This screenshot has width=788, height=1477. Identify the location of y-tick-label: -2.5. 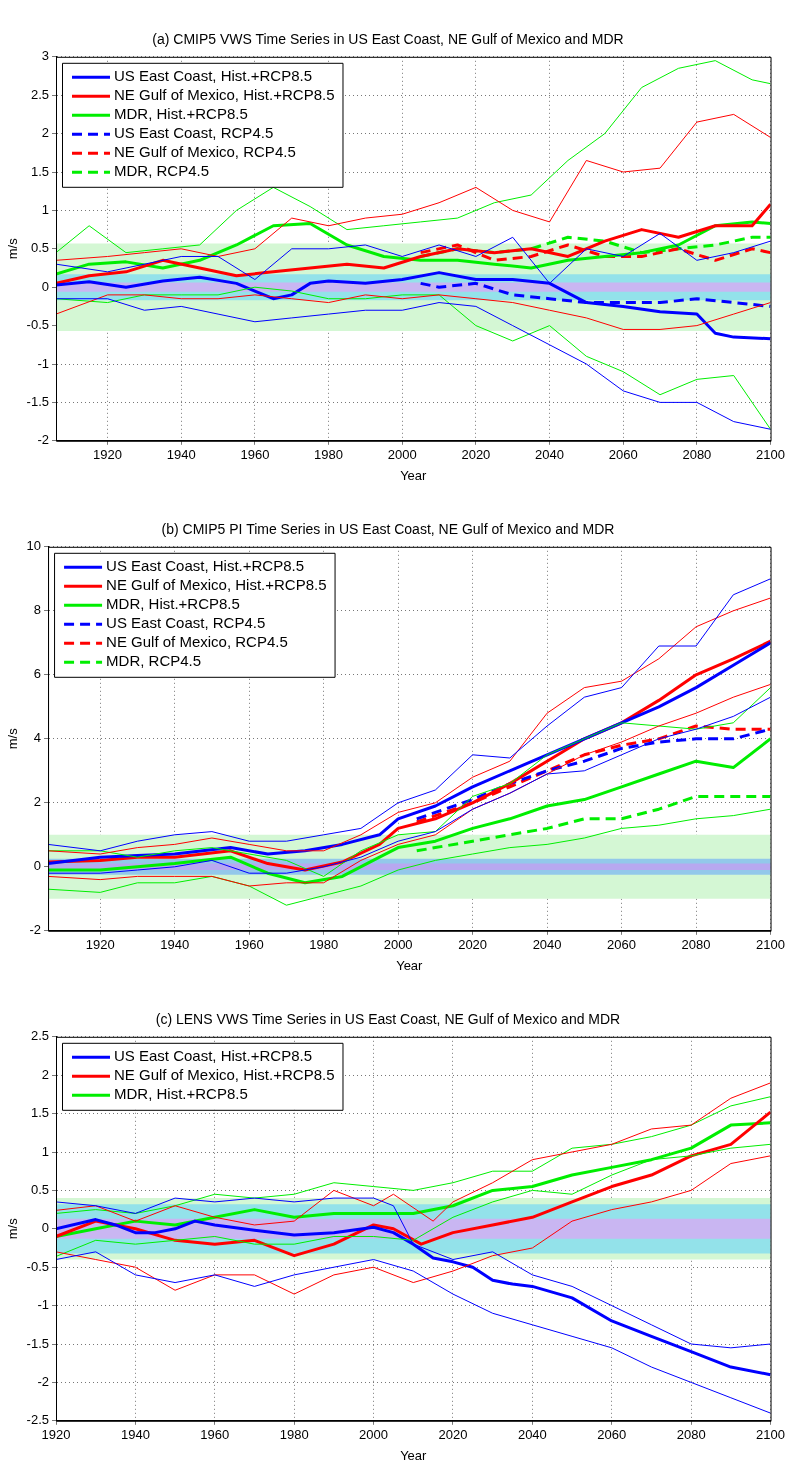
(37, 1420).